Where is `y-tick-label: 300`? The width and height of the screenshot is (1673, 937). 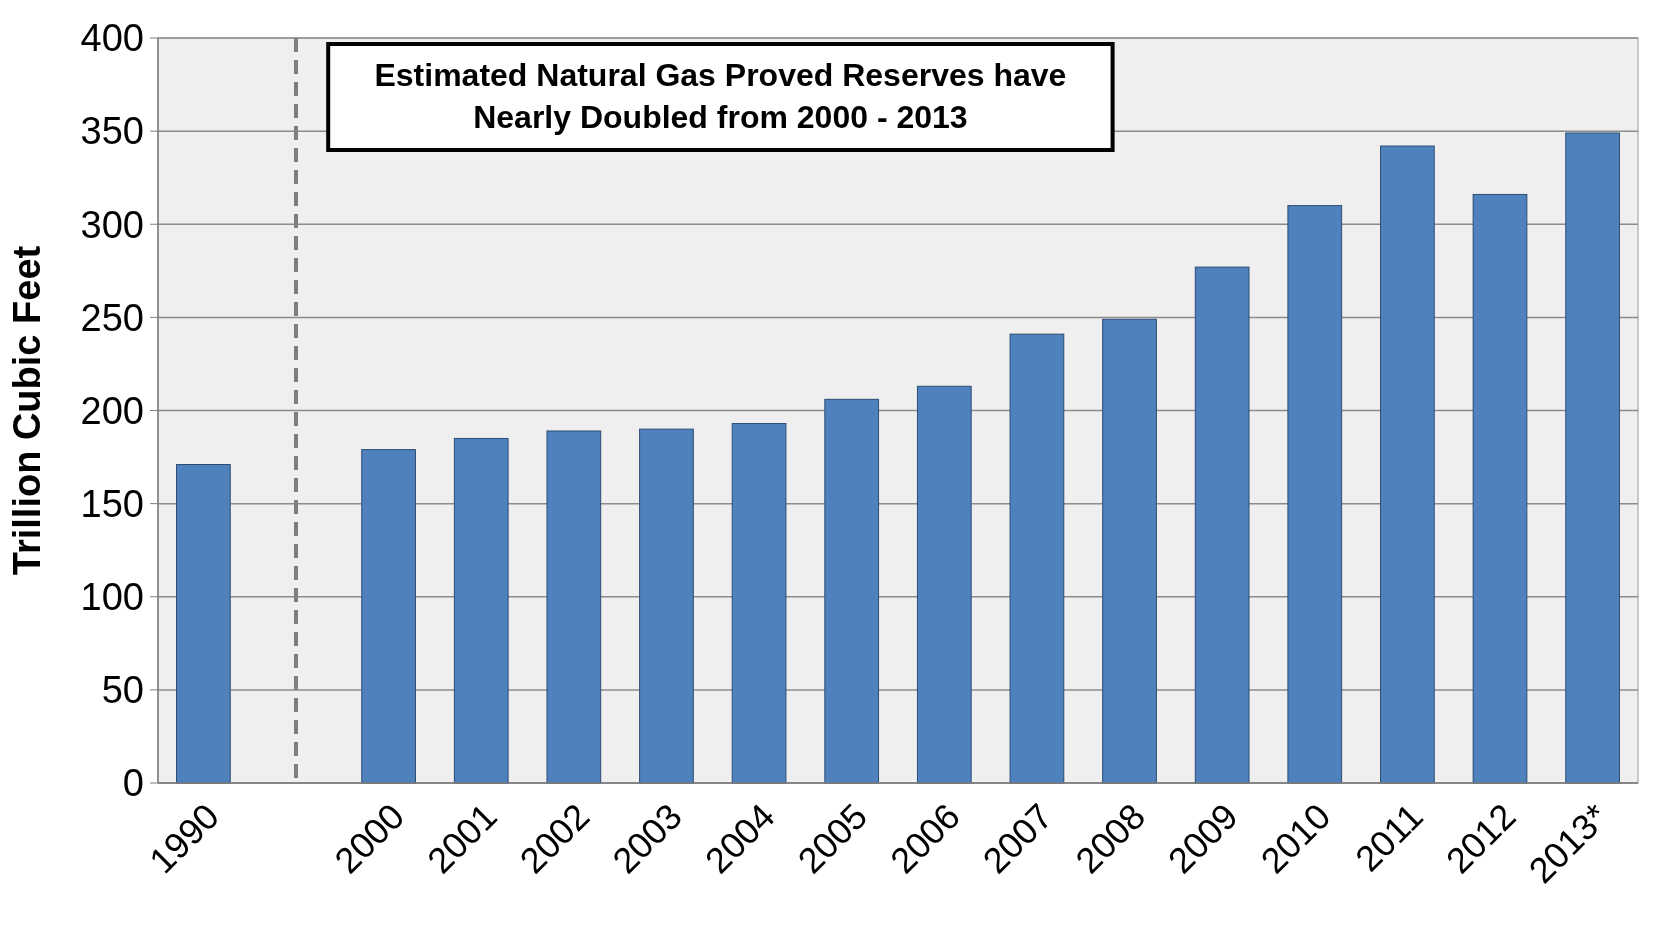
y-tick-label: 300 is located at coordinates (112, 224).